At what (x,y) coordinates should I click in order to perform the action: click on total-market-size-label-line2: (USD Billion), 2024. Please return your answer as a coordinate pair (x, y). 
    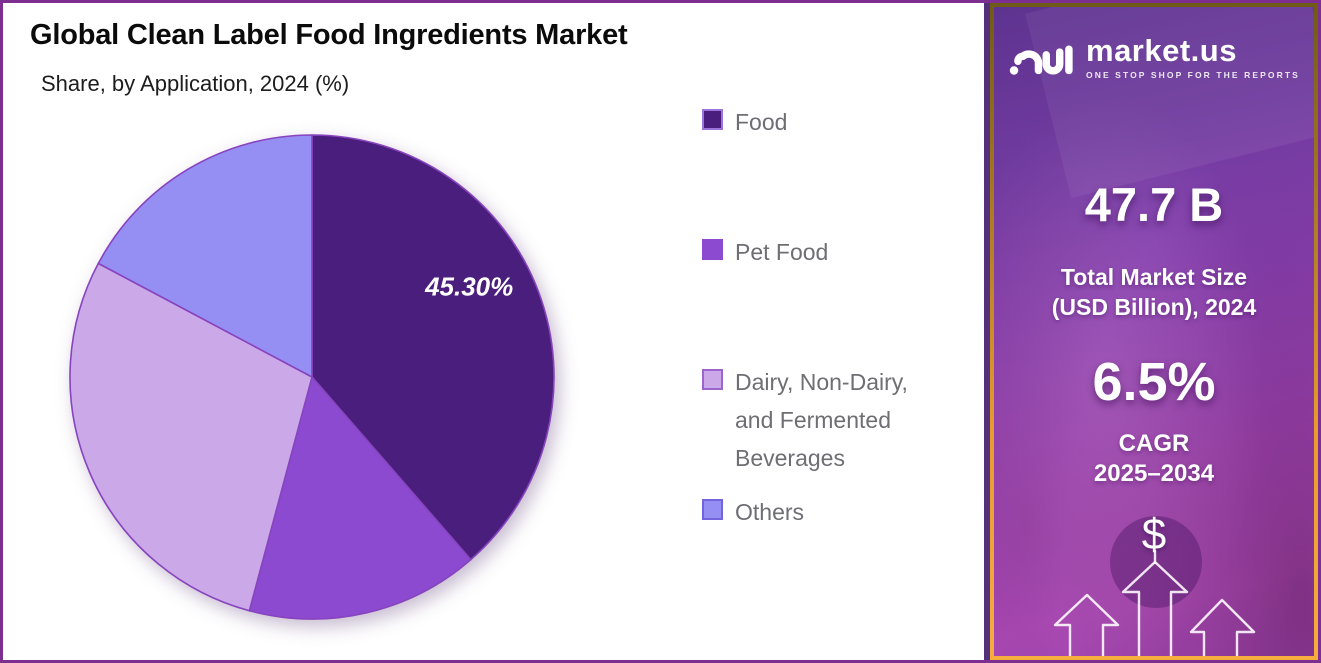
    Looking at the image, I should click on (1154, 306).